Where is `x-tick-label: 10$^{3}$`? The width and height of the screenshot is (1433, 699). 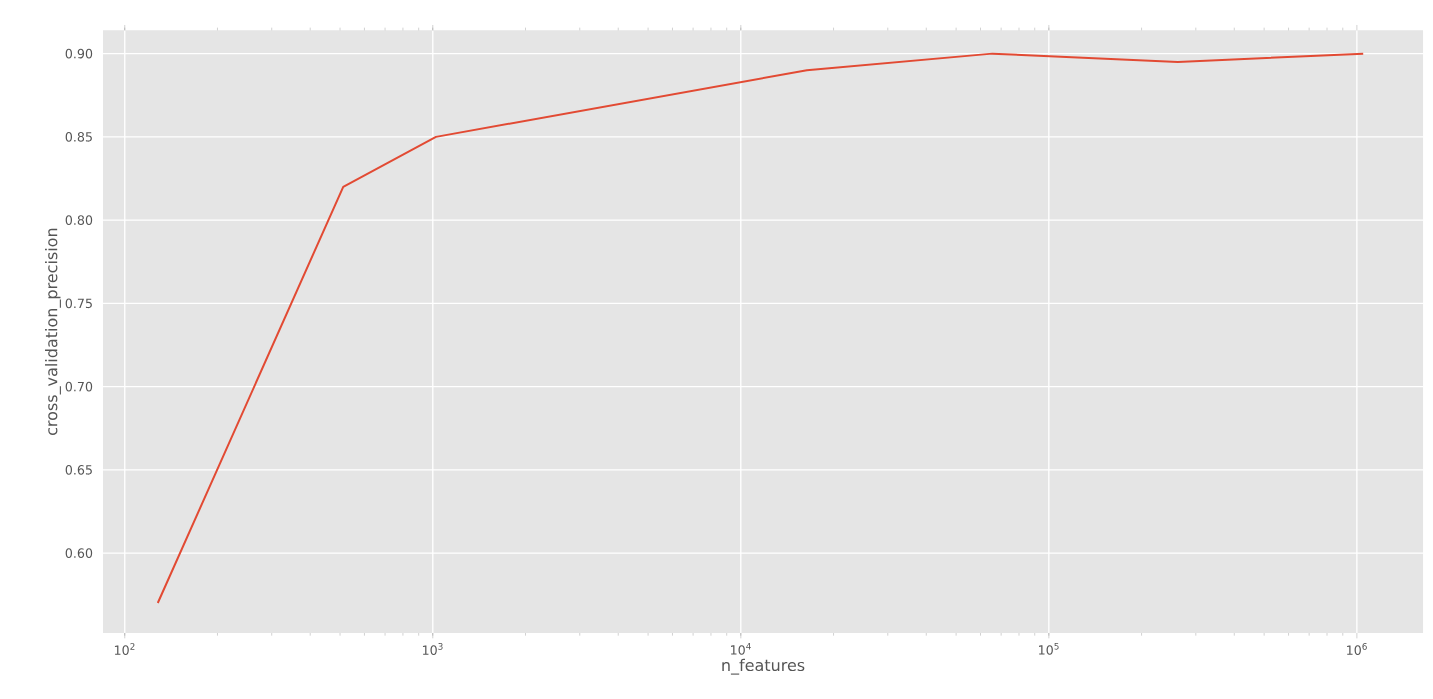 x-tick-label: 10$^{3}$ is located at coordinates (432, 649).